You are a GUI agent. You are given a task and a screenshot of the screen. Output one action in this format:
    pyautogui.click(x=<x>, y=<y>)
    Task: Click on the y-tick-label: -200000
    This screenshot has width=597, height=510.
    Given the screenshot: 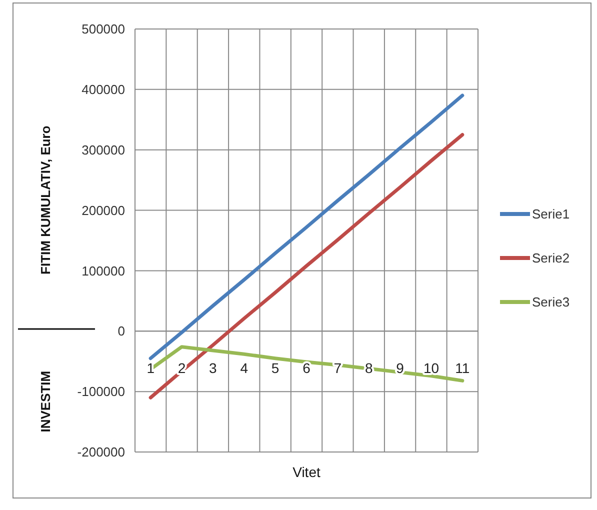 What is the action you would take?
    pyautogui.click(x=101, y=452)
    